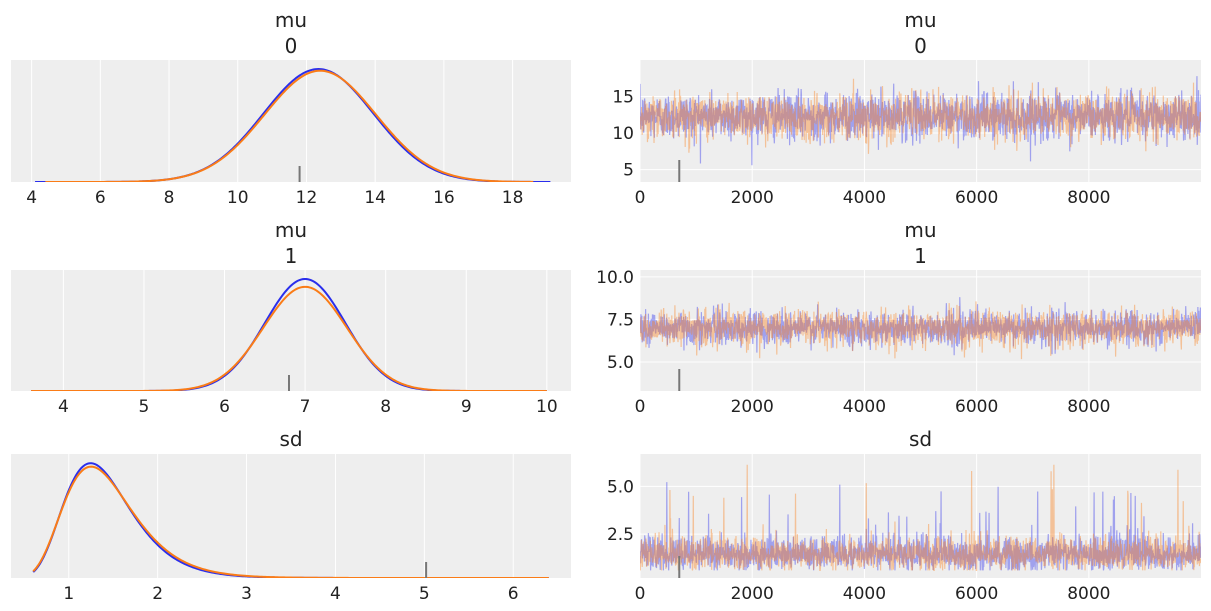 This screenshot has width=1211, height=611. Describe the element at coordinates (615, 278) in the screenshot. I see `y-tick-label: 10.0` at that location.